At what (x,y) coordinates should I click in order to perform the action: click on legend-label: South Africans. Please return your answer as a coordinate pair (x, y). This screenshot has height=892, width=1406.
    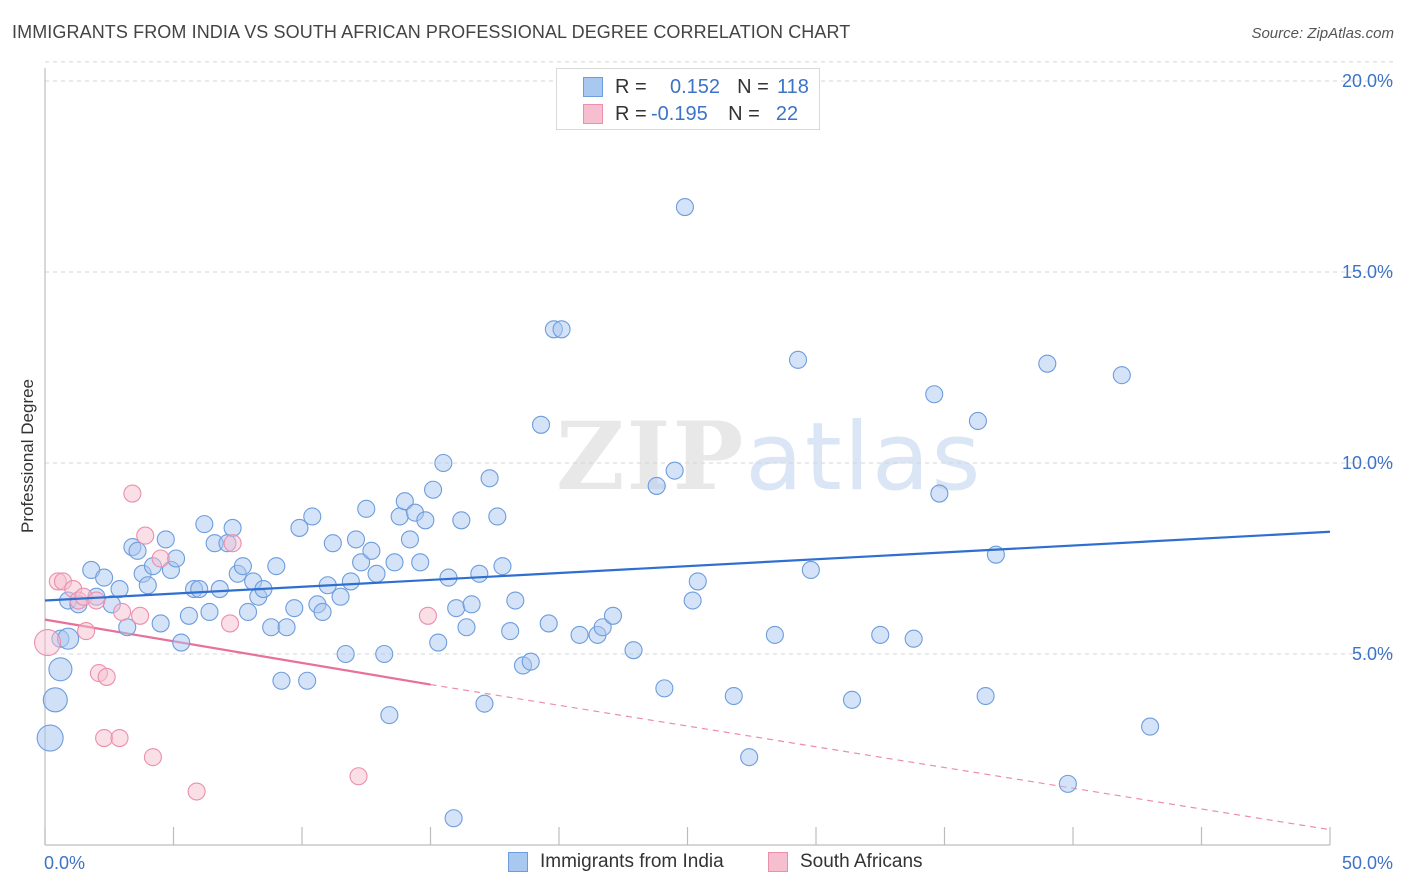
    Looking at the image, I should click on (861, 861).